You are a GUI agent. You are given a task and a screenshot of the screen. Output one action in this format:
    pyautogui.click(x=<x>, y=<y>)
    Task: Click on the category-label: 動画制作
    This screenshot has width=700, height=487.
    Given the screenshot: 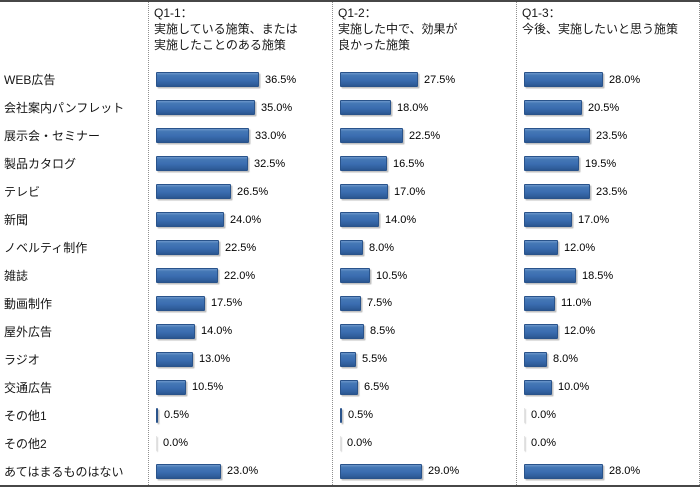 What is the action you would take?
    pyautogui.click(x=28, y=303)
    